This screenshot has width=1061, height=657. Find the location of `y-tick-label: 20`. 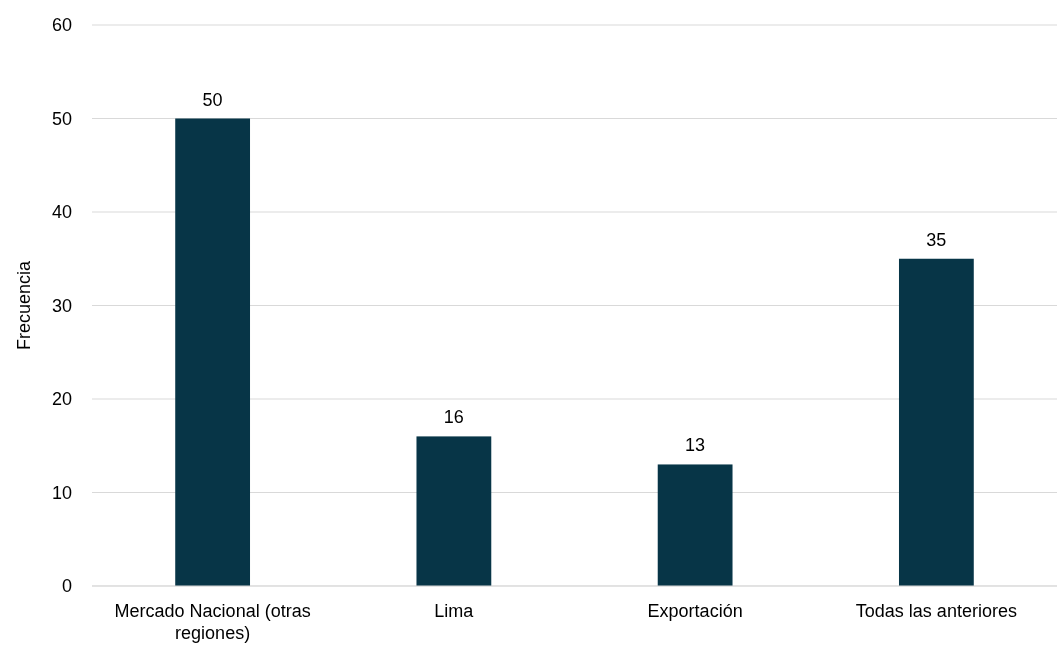

y-tick-label: 20 is located at coordinates (61, 399).